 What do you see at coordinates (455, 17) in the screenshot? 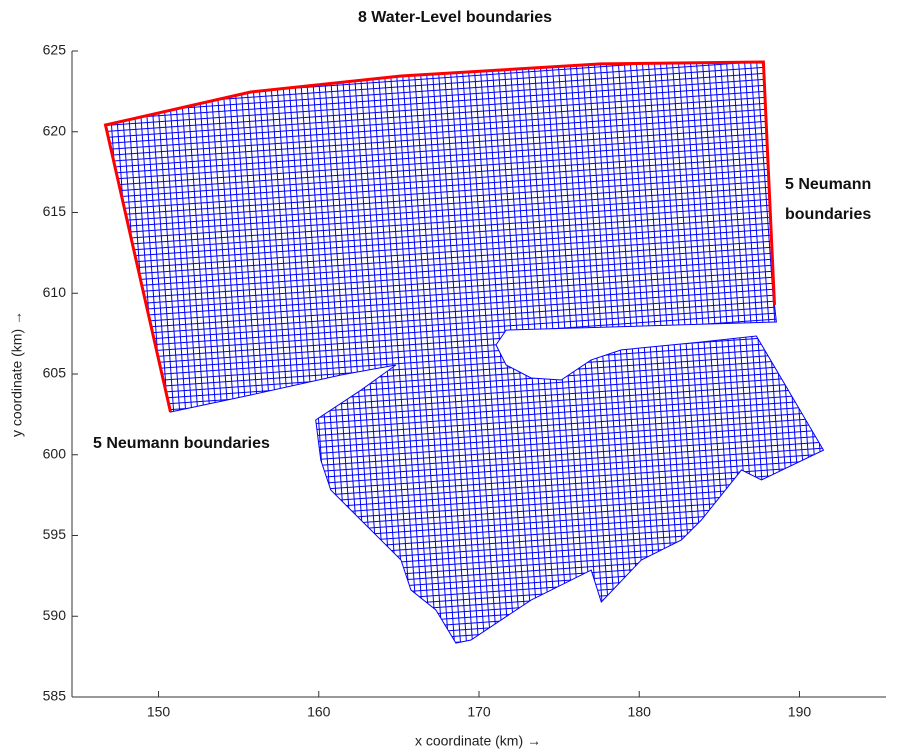
I see `chart-title: 8 Water-Level boundaries` at bounding box center [455, 17].